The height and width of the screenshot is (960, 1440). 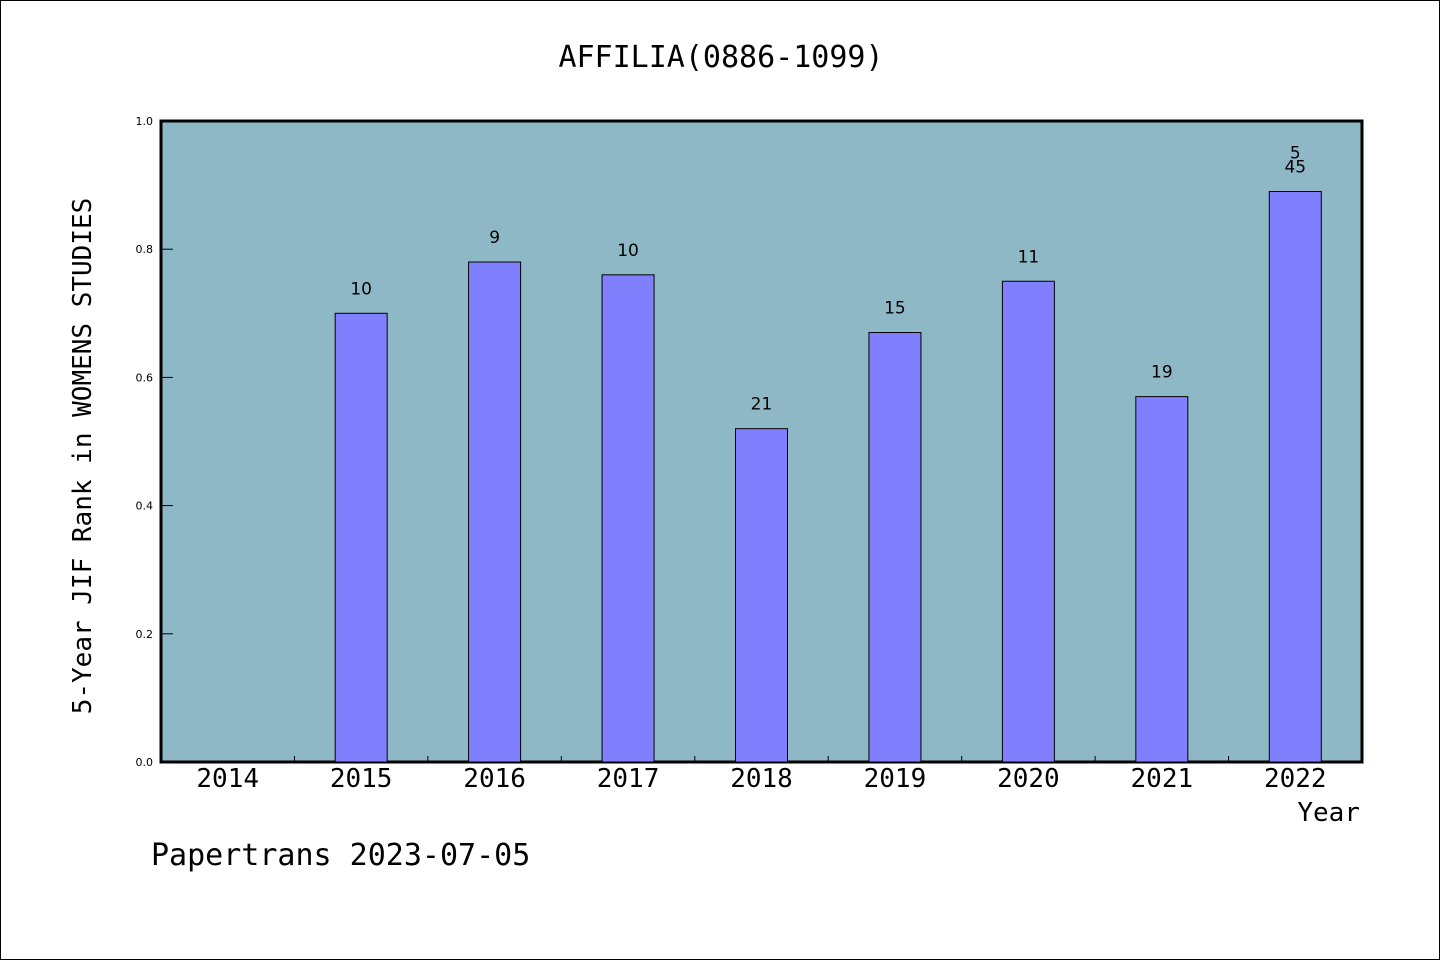 I want to click on bar-2022, so click(x=1295, y=477).